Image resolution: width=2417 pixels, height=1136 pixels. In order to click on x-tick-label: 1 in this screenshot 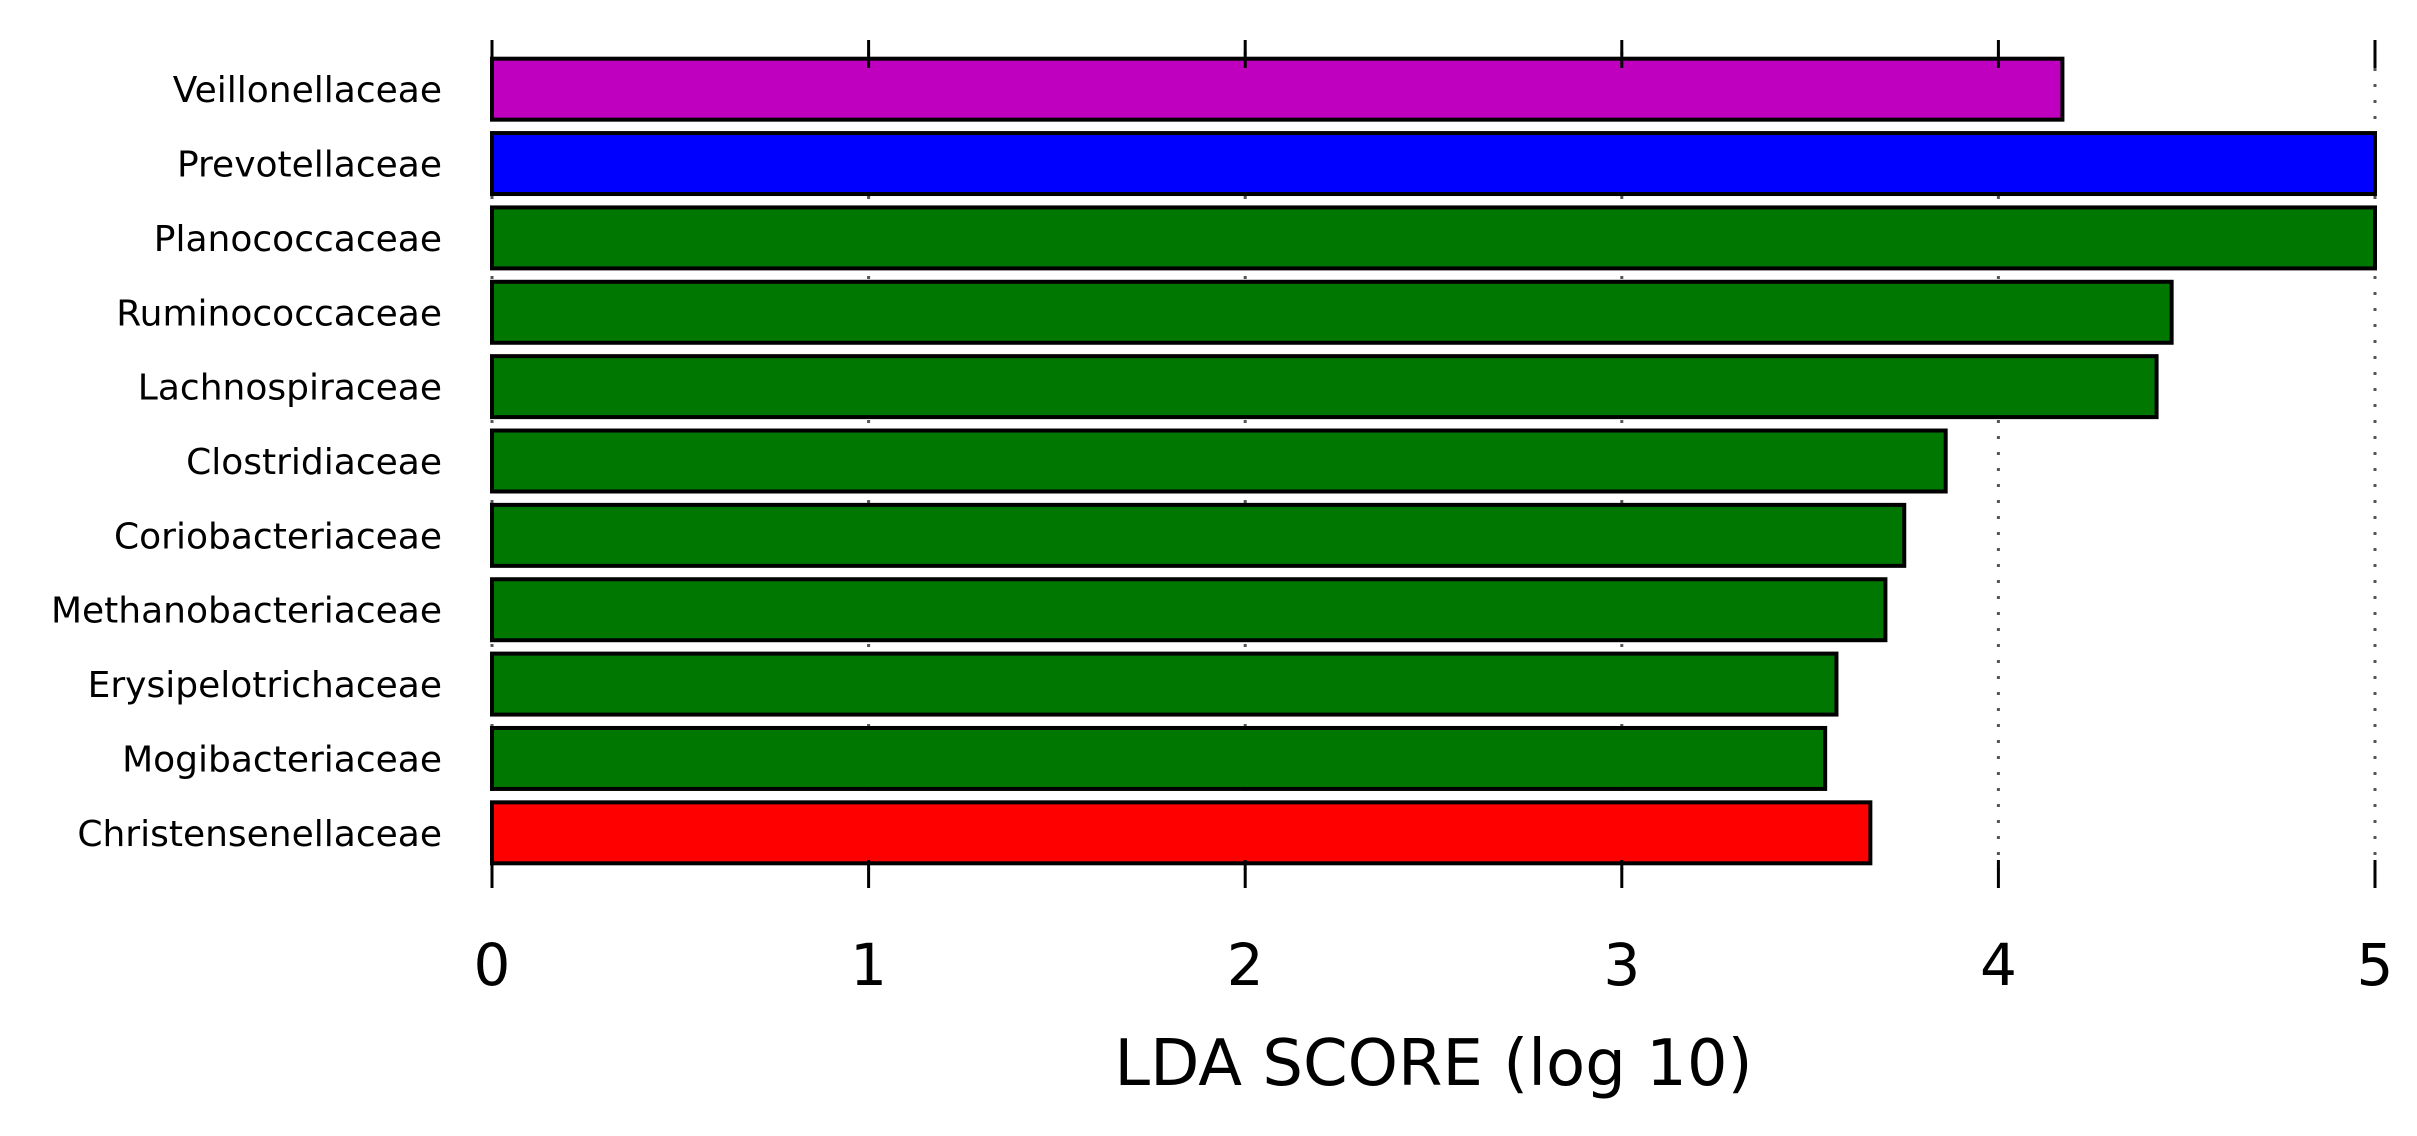, I will do `click(868, 965)`.